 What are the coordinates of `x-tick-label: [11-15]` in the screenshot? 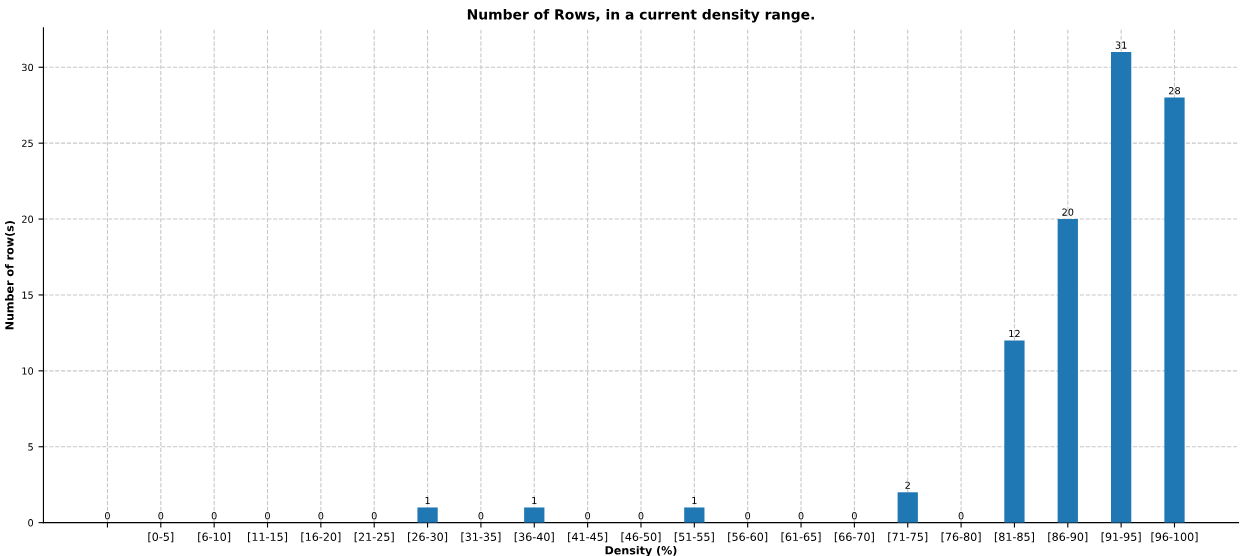 It's located at (267, 537).